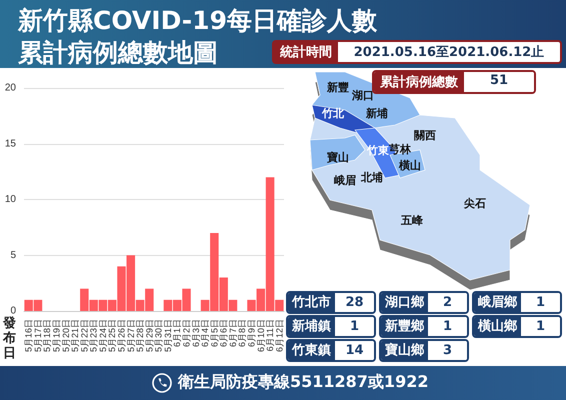  I want to click on text: 衛生局防疫專線5511287或1922, so click(303, 382).